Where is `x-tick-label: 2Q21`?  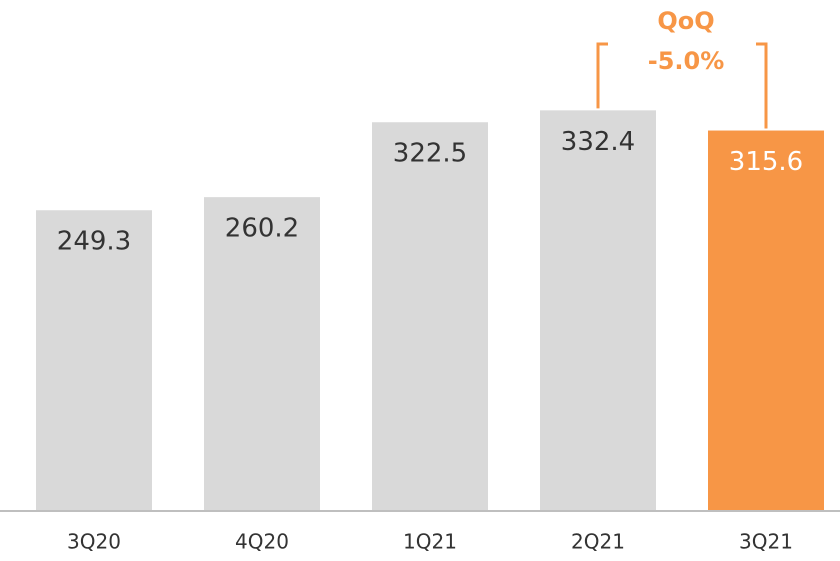
x-tick-label: 2Q21 is located at coordinates (598, 542).